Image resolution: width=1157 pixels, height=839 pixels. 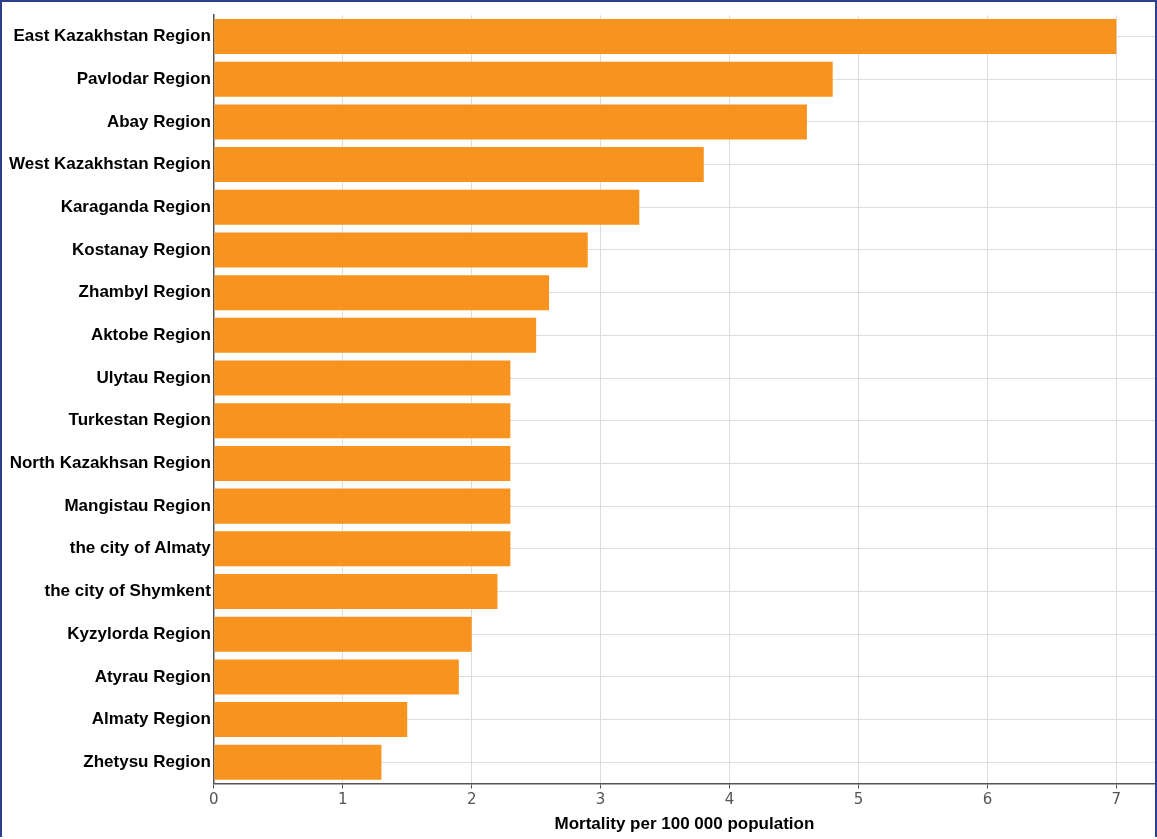 What do you see at coordinates (139, 633) in the screenshot?
I see `y-tick-label: Kyzylorda Region` at bounding box center [139, 633].